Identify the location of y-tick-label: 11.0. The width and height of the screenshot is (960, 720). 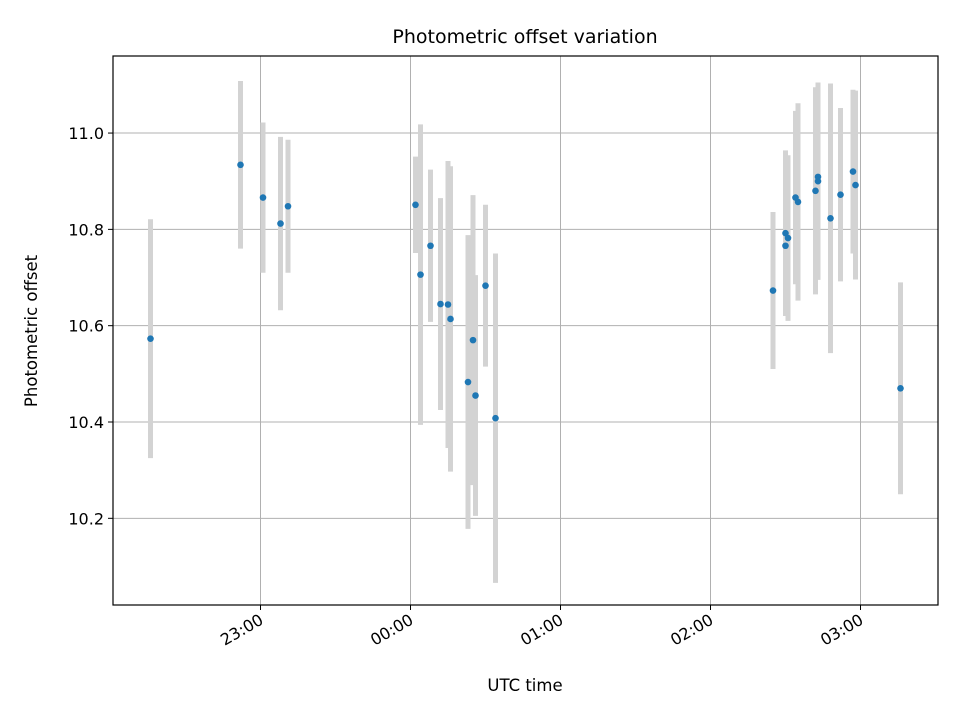
(86, 133).